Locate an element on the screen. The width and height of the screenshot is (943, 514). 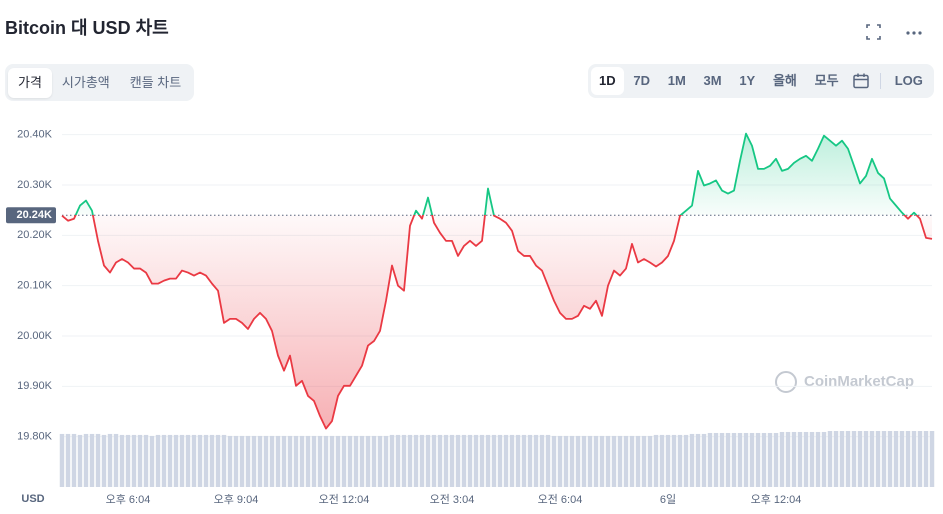
range-button: 7D is located at coordinates (641, 80).